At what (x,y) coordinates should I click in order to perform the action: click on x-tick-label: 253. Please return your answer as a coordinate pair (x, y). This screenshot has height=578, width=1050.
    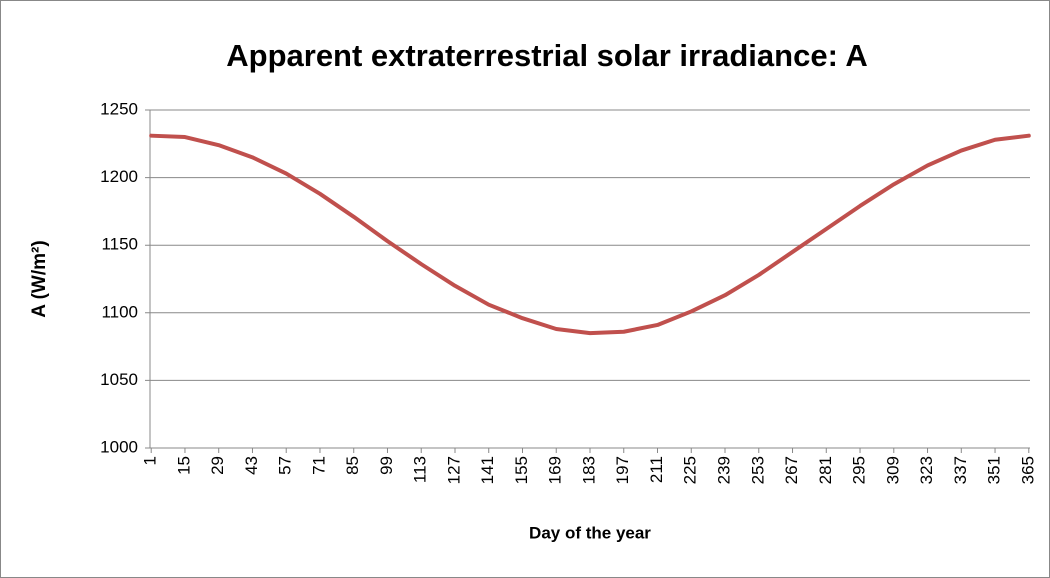
    Looking at the image, I should click on (757, 470).